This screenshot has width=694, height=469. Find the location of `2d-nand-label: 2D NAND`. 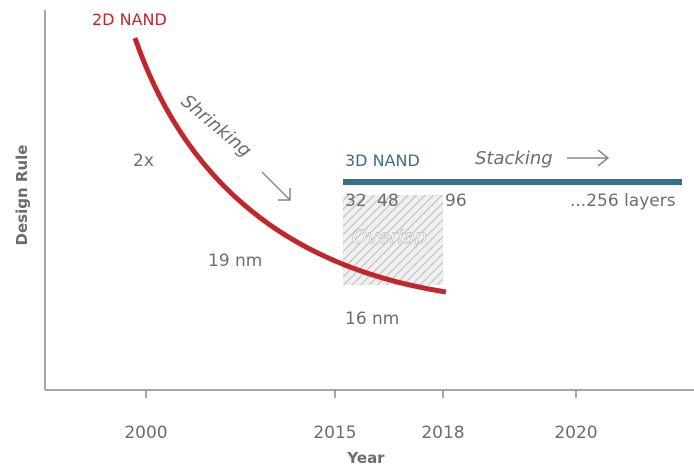

2d-nand-label: 2D NAND is located at coordinates (129, 19).